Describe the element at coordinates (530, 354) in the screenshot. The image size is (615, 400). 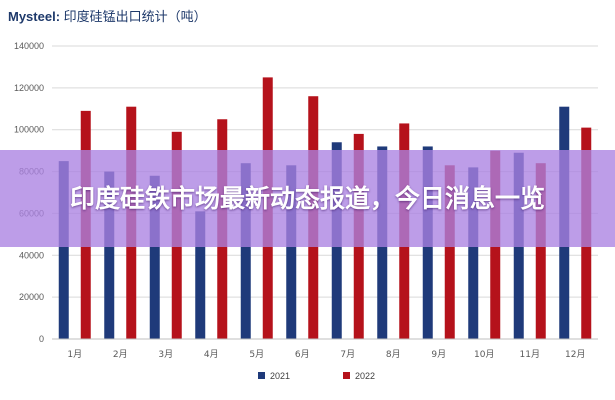
I see `x-tick-label: 11月` at that location.